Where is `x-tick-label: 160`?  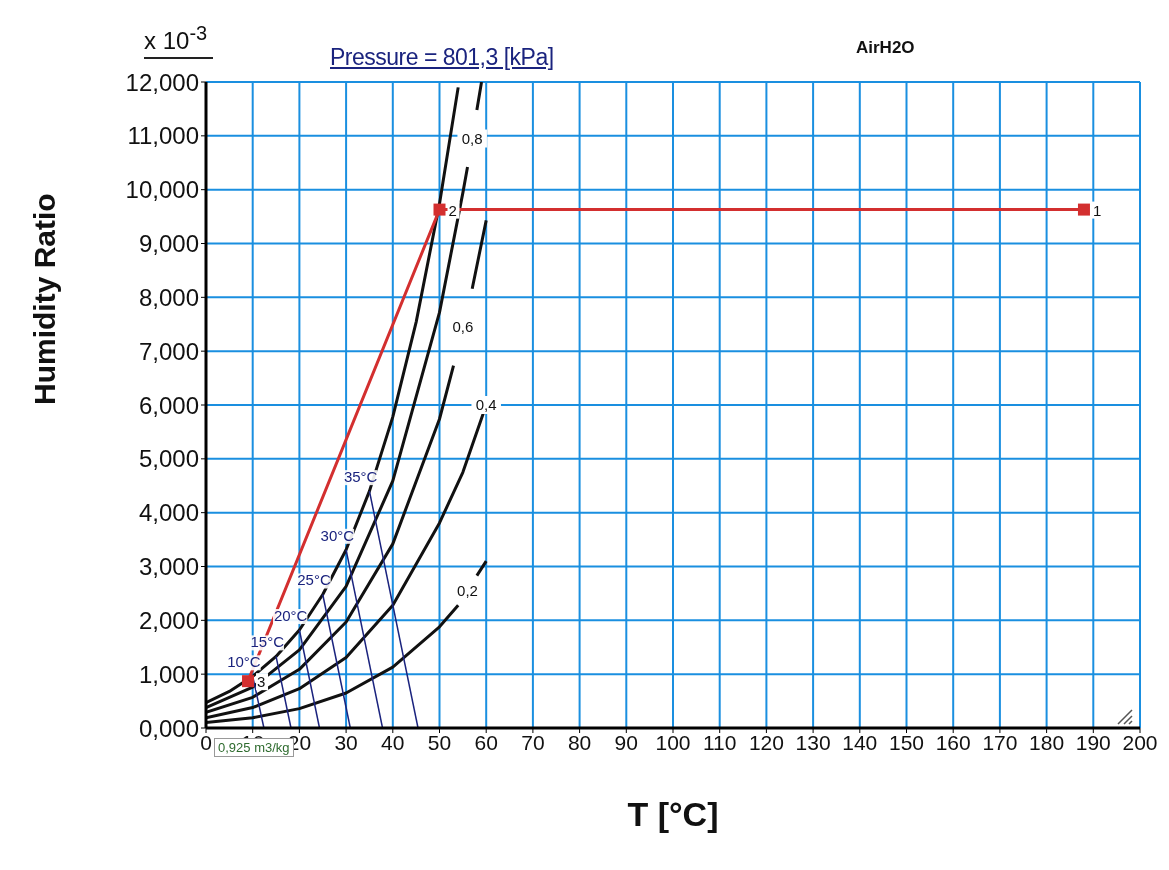 x-tick-label: 160 is located at coordinates (953, 742).